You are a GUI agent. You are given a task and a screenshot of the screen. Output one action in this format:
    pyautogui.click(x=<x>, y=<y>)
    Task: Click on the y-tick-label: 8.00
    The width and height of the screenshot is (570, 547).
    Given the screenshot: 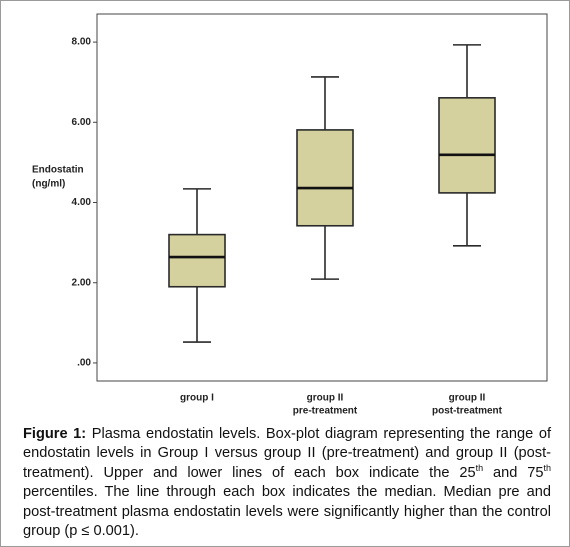 What is the action you would take?
    pyautogui.click(x=82, y=42)
    